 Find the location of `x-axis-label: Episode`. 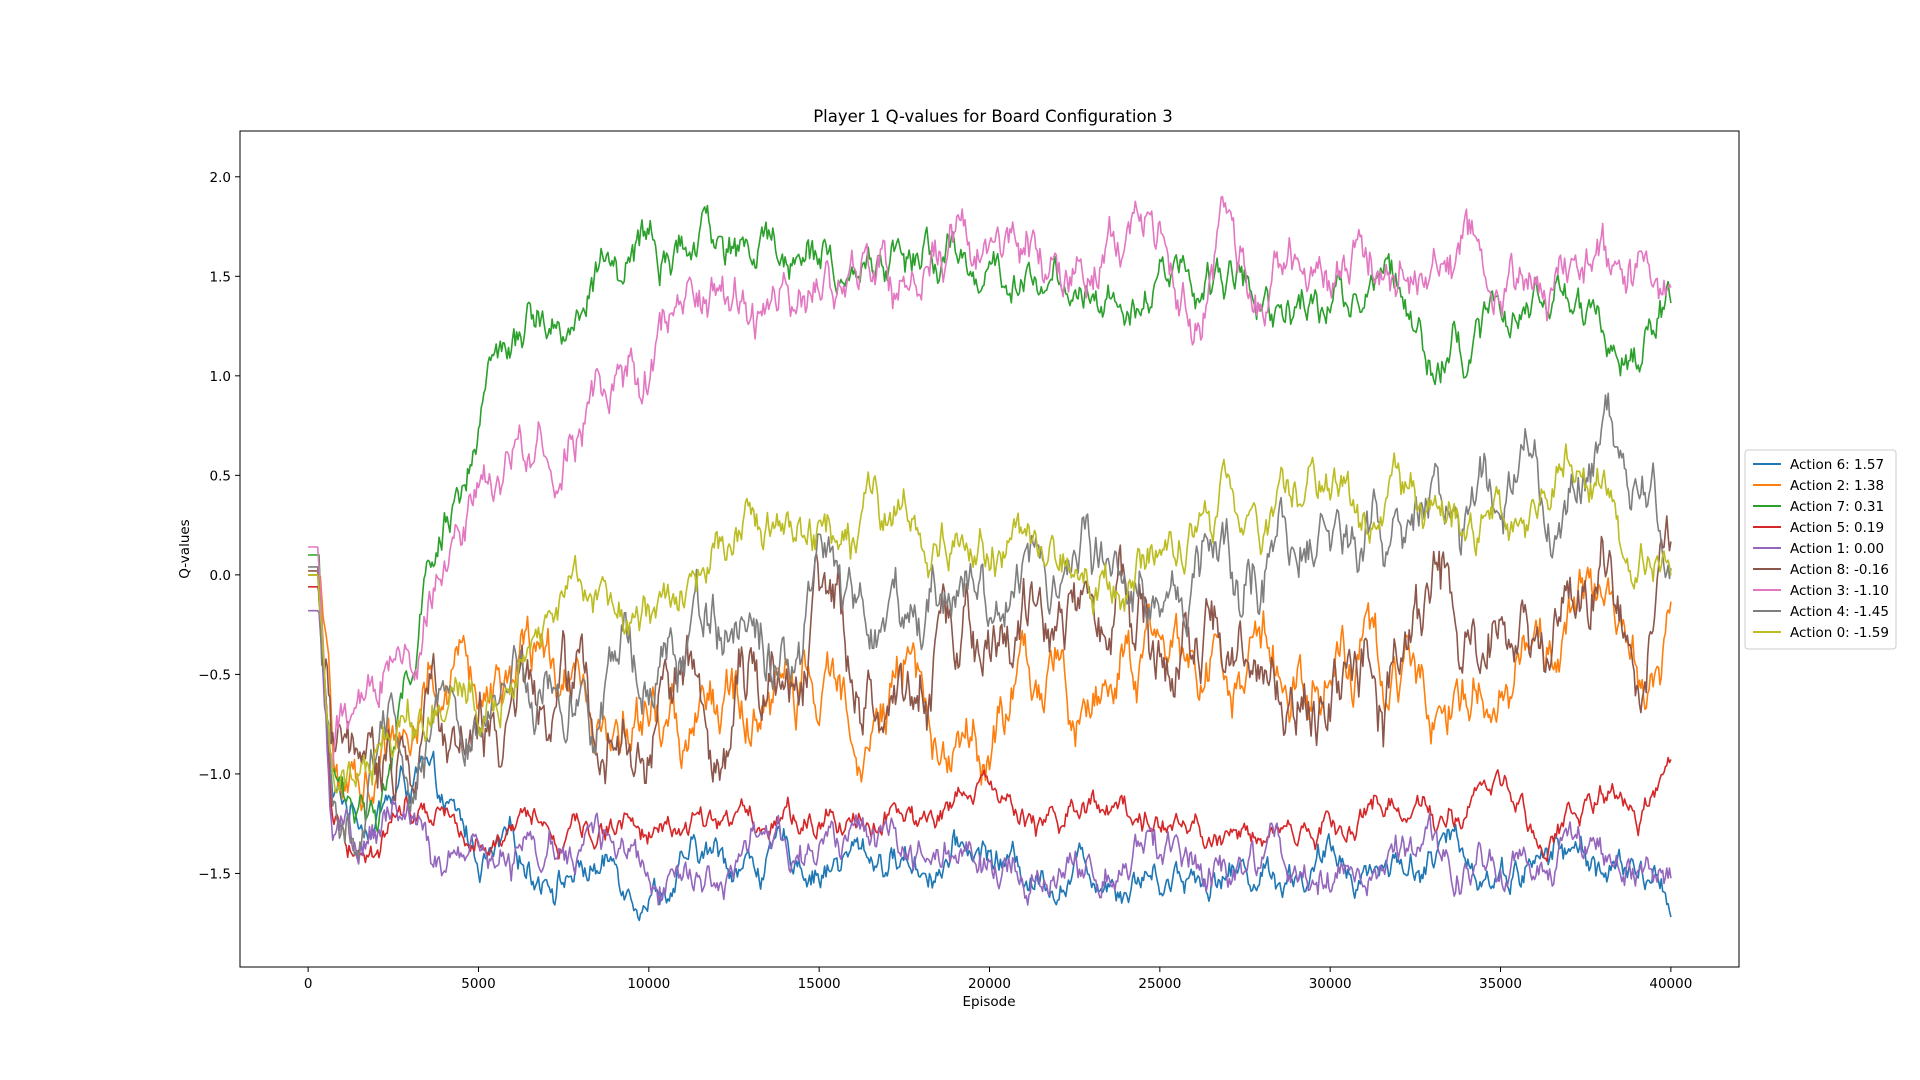

x-axis-label: Episode is located at coordinates (988, 1002).